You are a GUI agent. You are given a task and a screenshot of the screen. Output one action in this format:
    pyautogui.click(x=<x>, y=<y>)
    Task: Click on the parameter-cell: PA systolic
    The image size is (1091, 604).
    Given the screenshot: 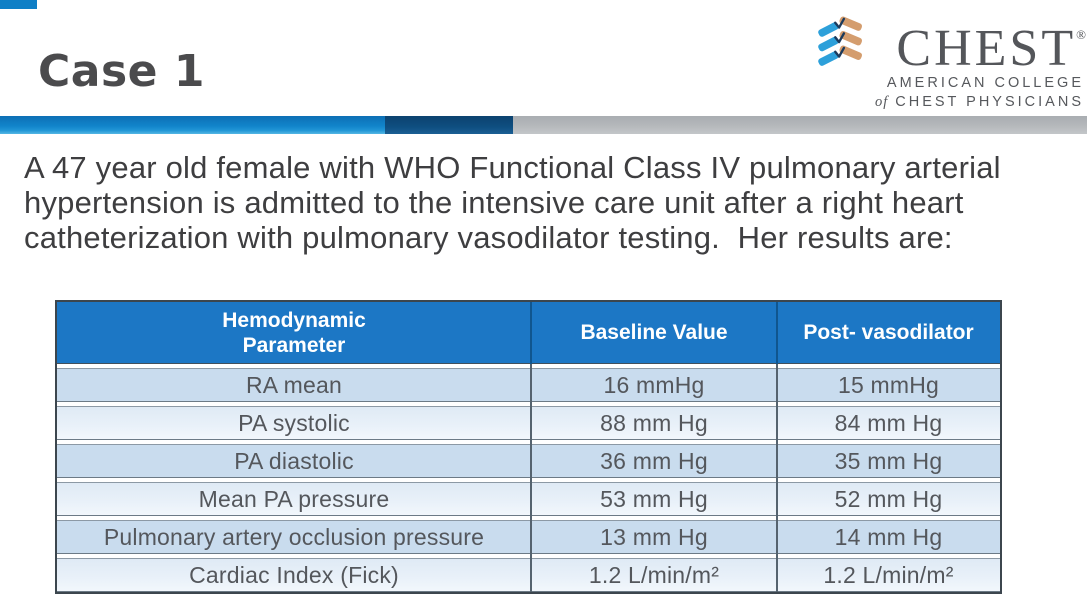 What is the action you would take?
    pyautogui.click(x=294, y=422)
    